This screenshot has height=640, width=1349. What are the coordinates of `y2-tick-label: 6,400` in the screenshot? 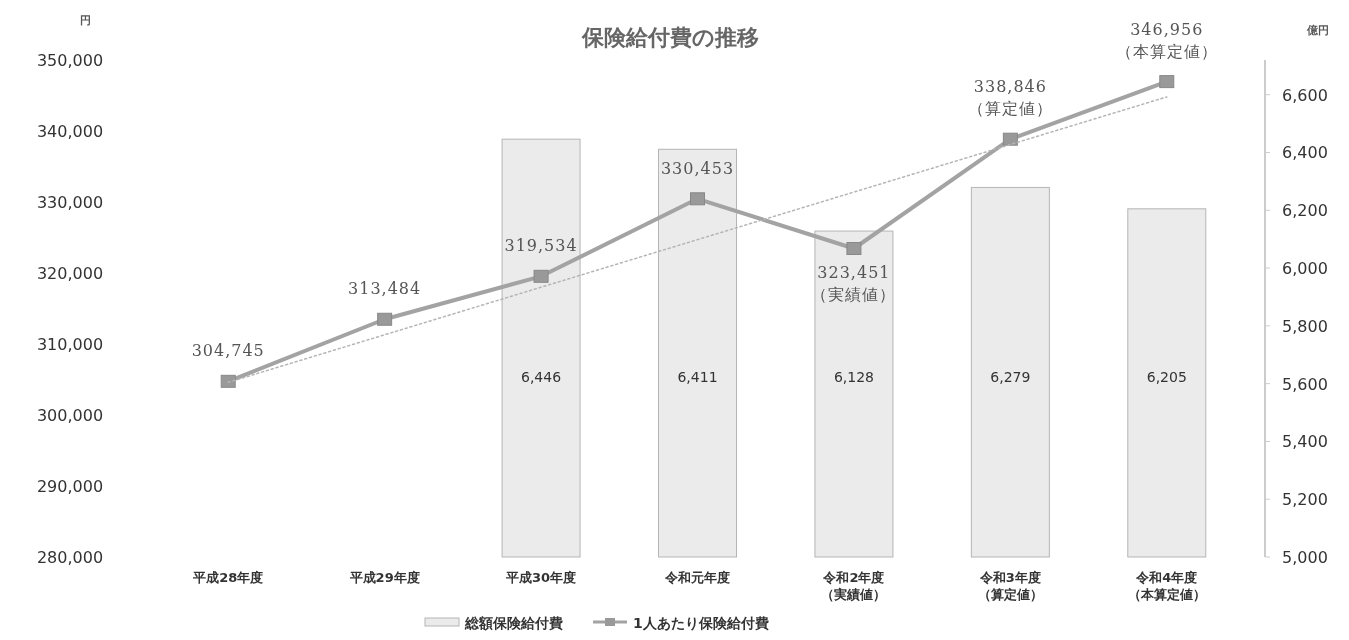 It's located at (1305, 153).